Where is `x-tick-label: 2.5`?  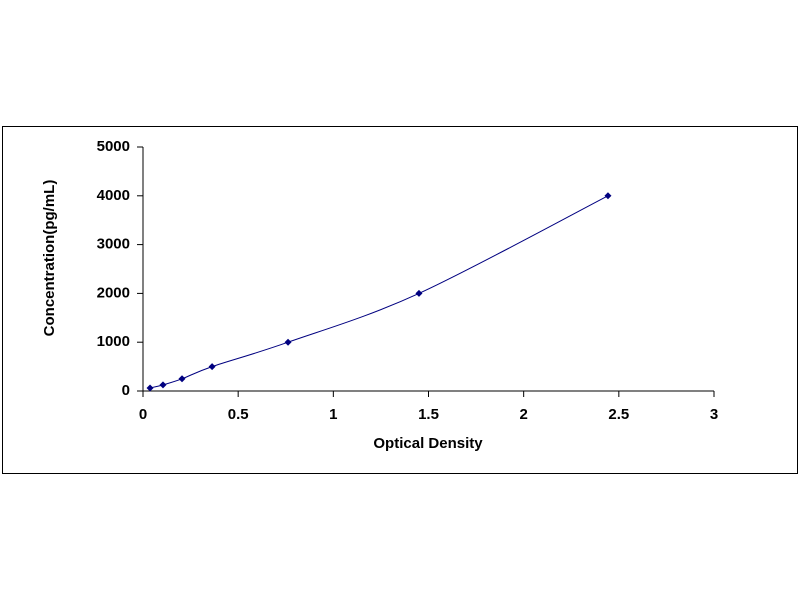 x-tick-label: 2.5 is located at coordinates (618, 414).